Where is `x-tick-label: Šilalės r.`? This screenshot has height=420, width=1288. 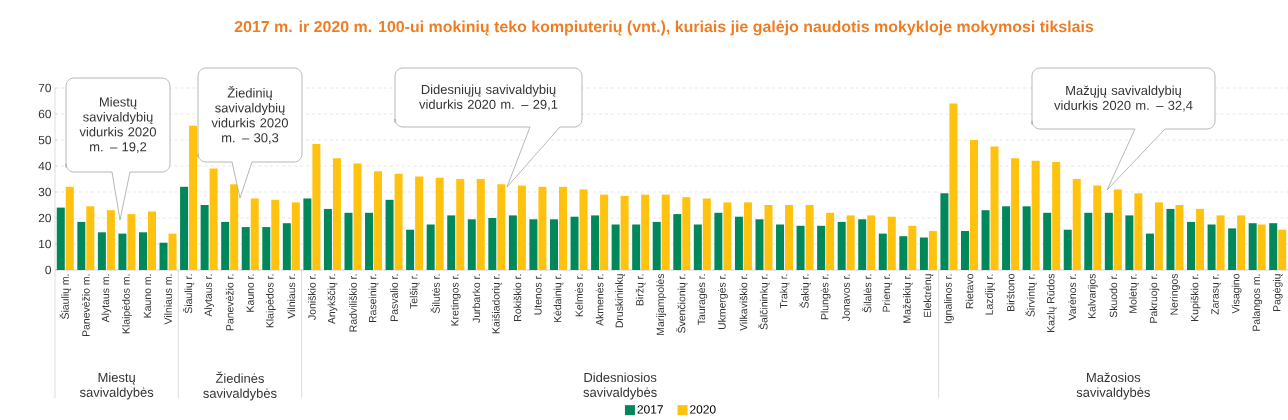 x-tick-label: Šilalės r. is located at coordinates (867, 293).